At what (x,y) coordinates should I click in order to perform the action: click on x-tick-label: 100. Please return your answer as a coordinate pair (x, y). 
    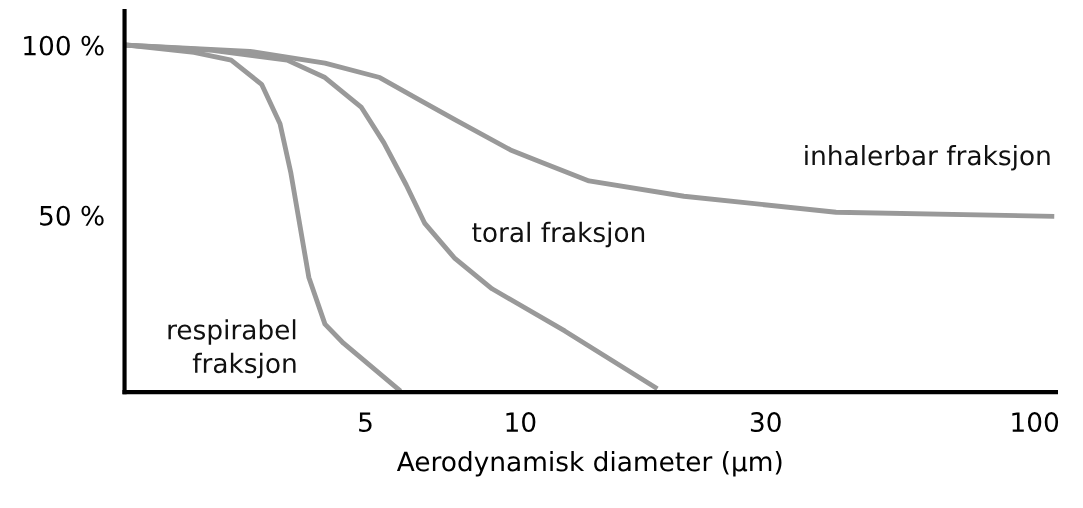
    Looking at the image, I should click on (1035, 422).